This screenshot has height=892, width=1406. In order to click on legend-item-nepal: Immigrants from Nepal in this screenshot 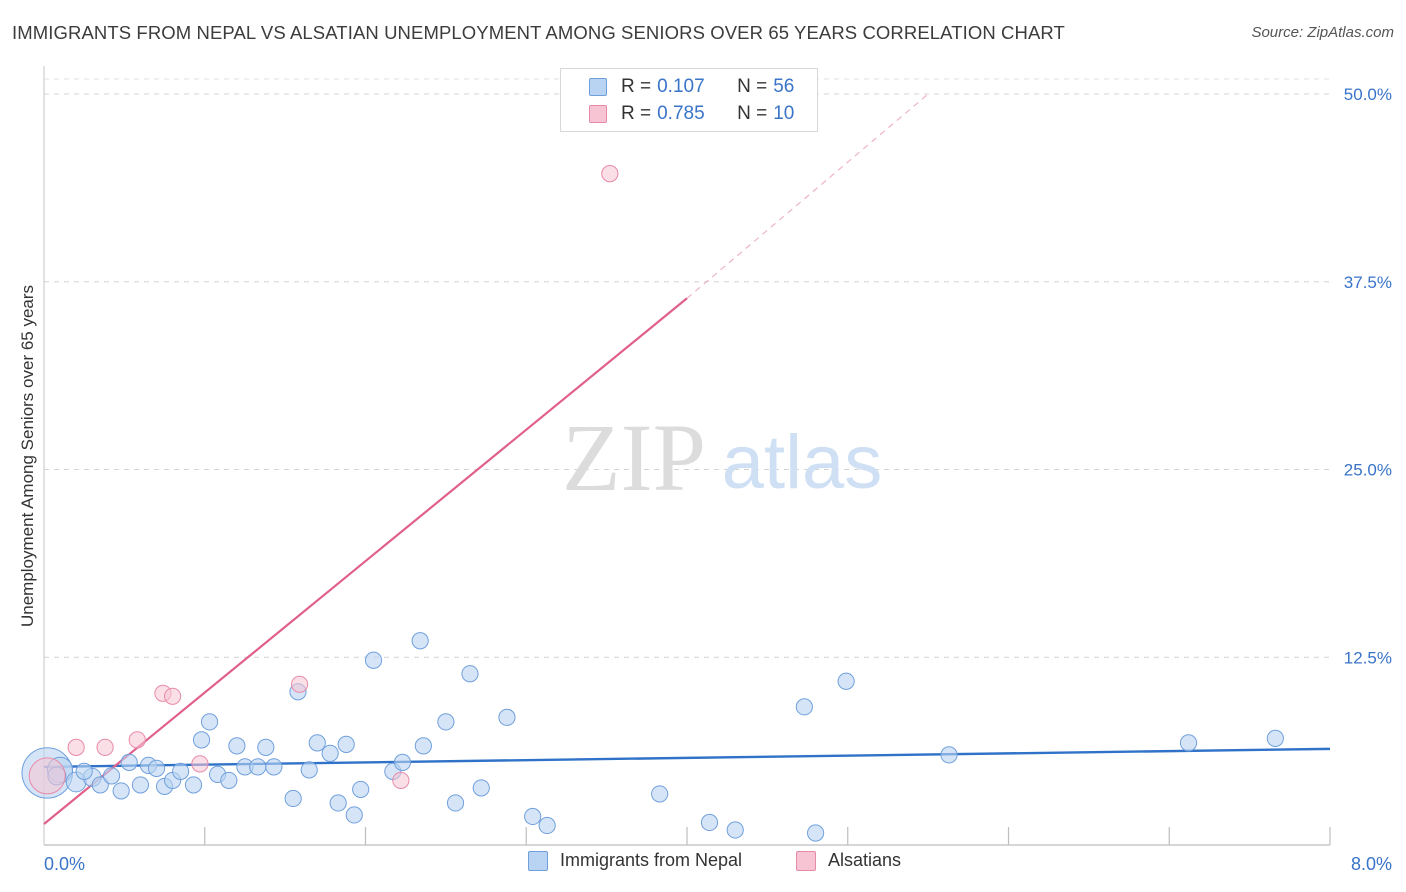, I will do `click(635, 860)`.